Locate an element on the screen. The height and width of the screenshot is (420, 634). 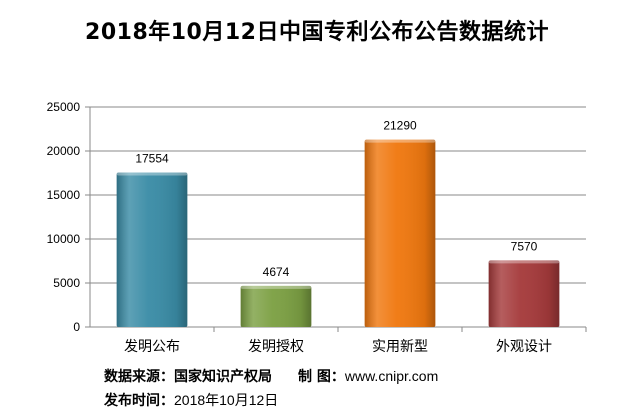
data-label: 17554 is located at coordinates (152, 159).